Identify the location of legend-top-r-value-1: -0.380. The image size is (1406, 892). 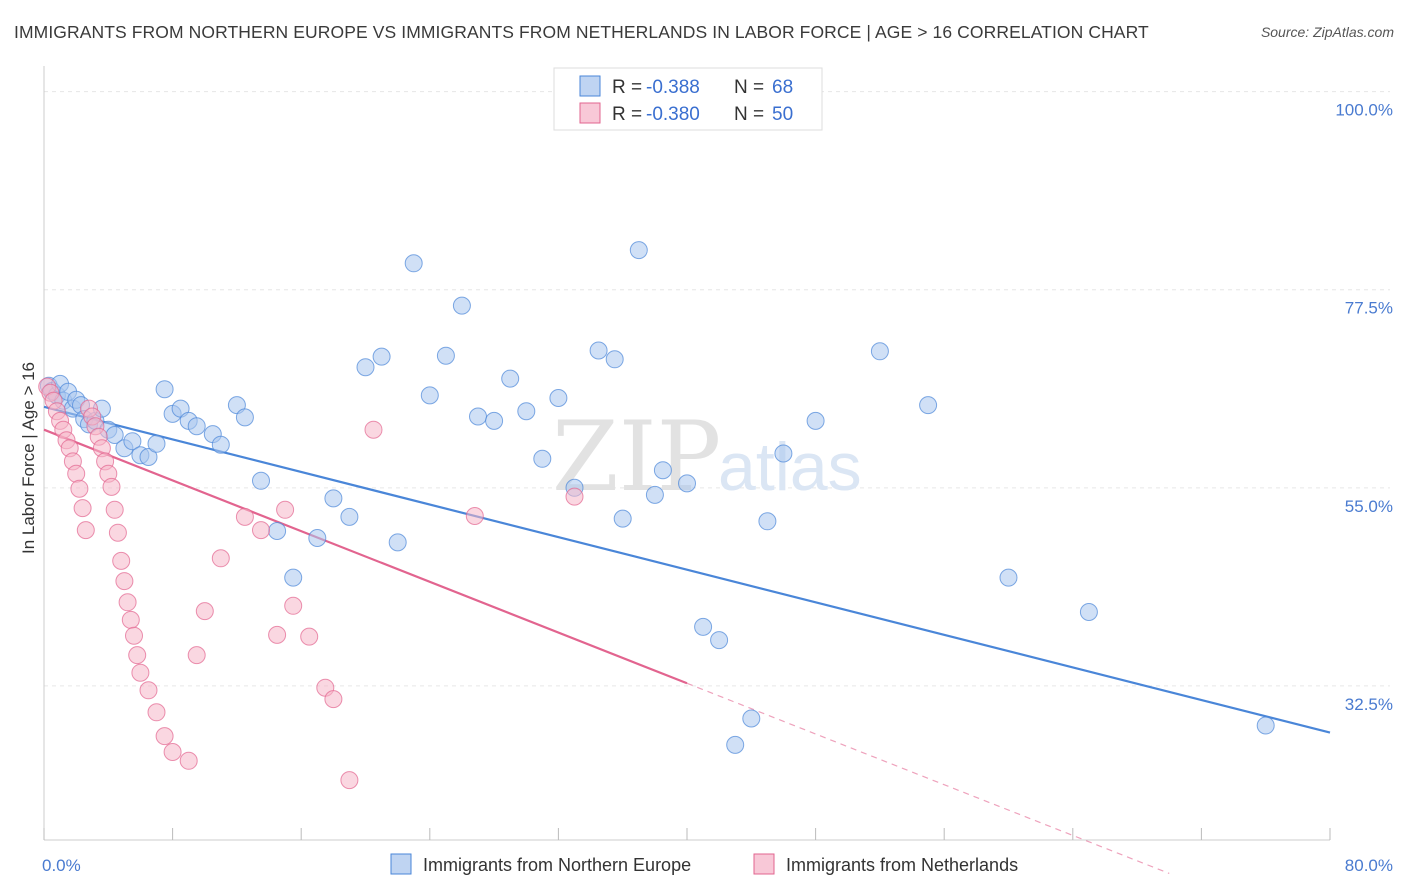
(673, 114).